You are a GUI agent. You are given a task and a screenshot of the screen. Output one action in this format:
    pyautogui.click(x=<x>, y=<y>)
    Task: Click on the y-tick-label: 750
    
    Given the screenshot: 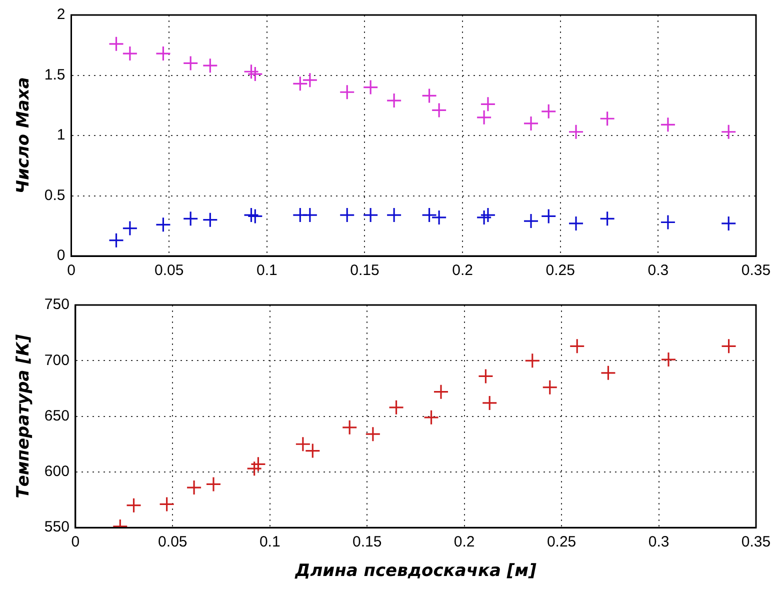 What is the action you would take?
    pyautogui.click(x=57, y=305)
    